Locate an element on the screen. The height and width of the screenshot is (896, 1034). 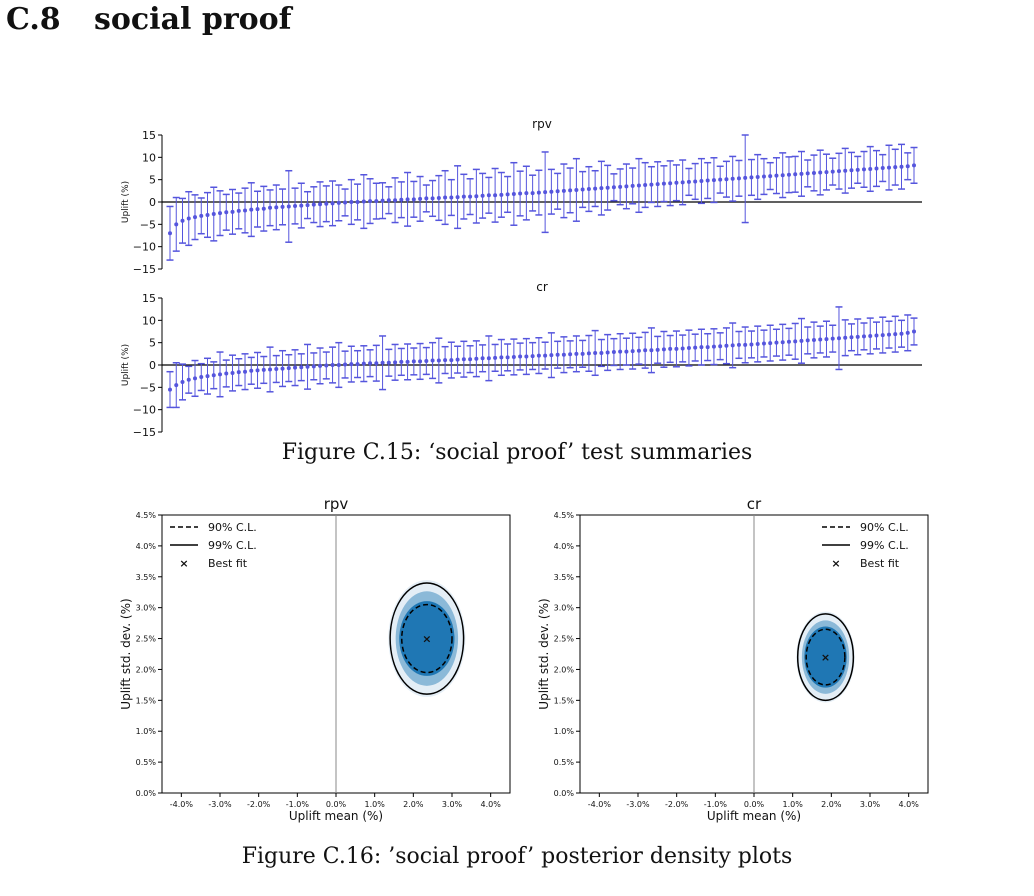
y-tick-label: 15 is located at coordinates (149, 298).